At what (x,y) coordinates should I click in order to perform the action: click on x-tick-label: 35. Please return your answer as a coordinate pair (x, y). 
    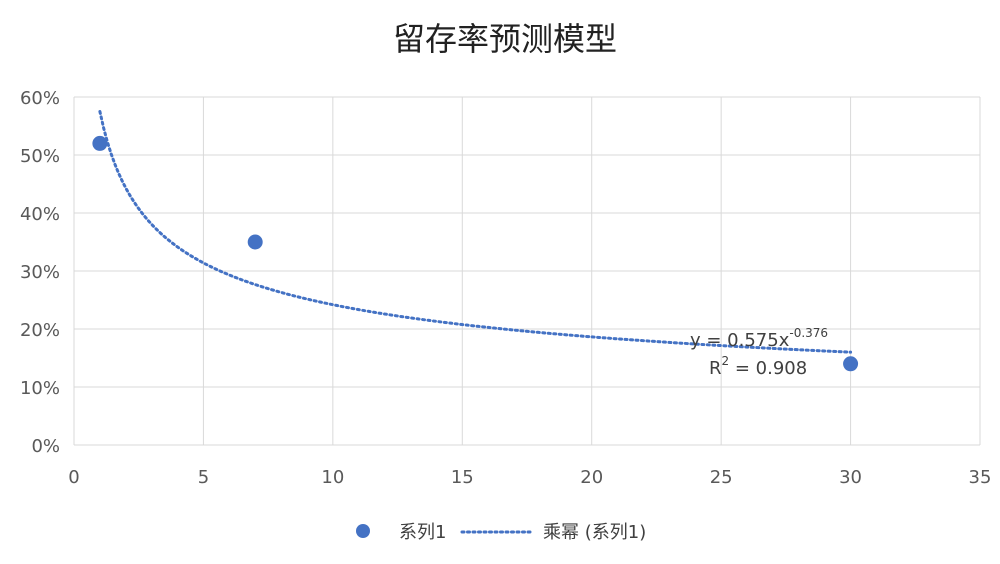
    Looking at the image, I should click on (980, 477).